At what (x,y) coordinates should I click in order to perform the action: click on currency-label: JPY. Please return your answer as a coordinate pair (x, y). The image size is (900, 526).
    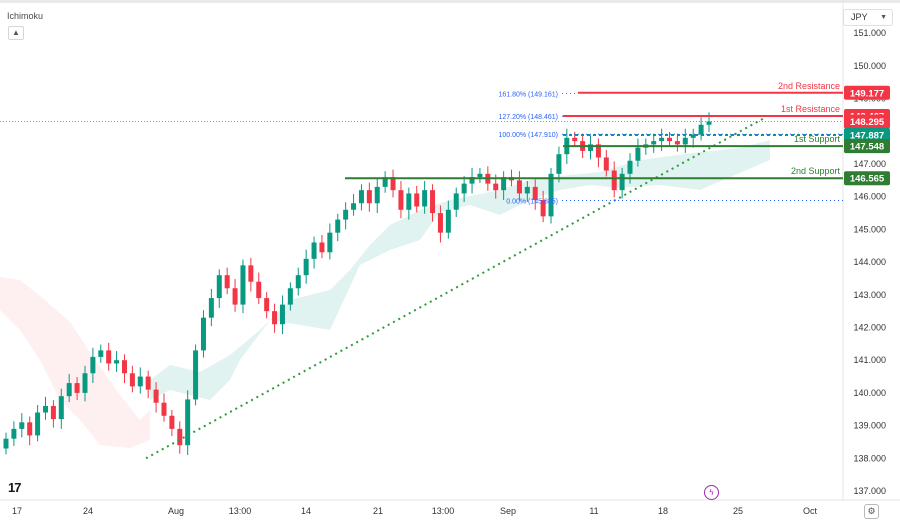
    Looking at the image, I should click on (859, 17).